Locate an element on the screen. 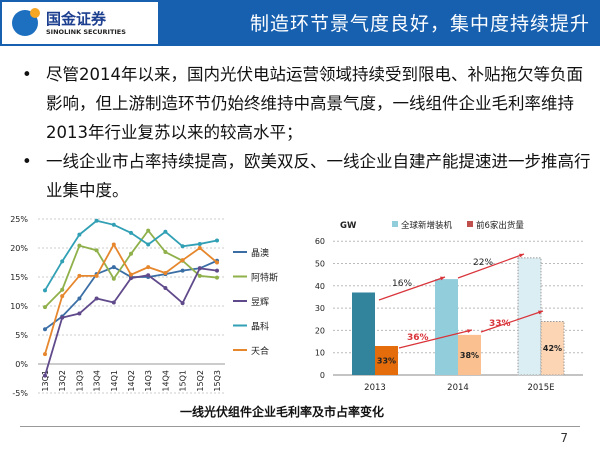 The image size is (600, 450). x-tick-label: 14Q3 is located at coordinates (148, 381).